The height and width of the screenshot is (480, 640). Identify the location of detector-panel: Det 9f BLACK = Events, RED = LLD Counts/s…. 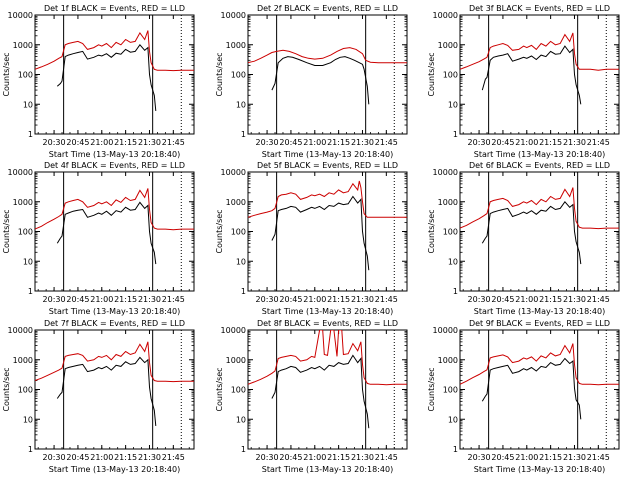
(523, 396).